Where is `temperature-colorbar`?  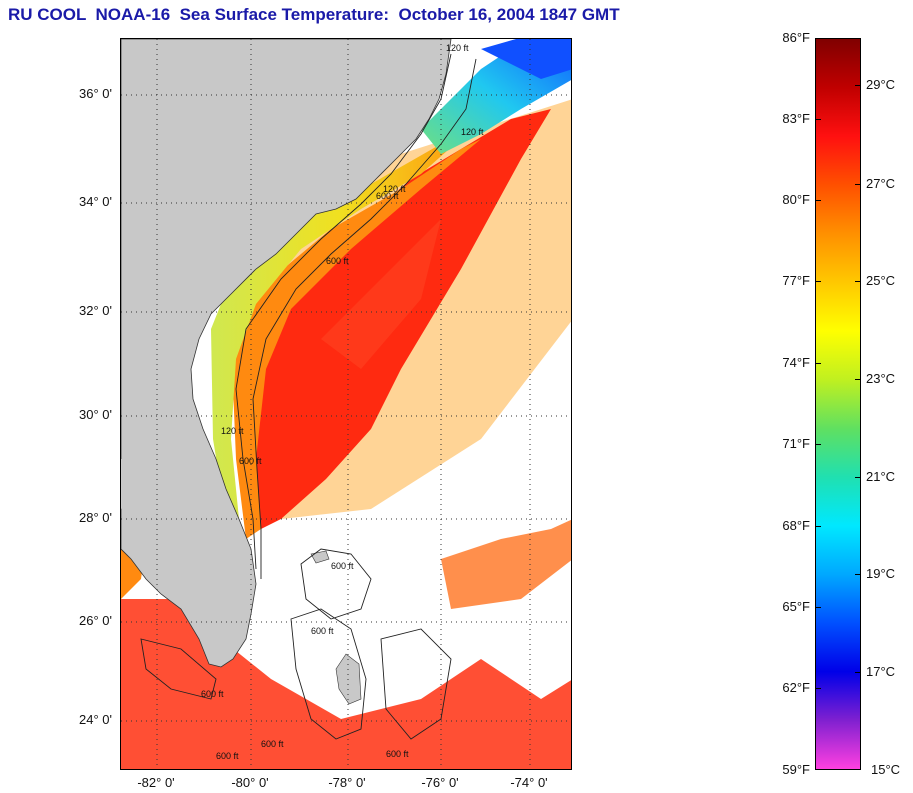
temperature-colorbar is located at coordinates (838, 404).